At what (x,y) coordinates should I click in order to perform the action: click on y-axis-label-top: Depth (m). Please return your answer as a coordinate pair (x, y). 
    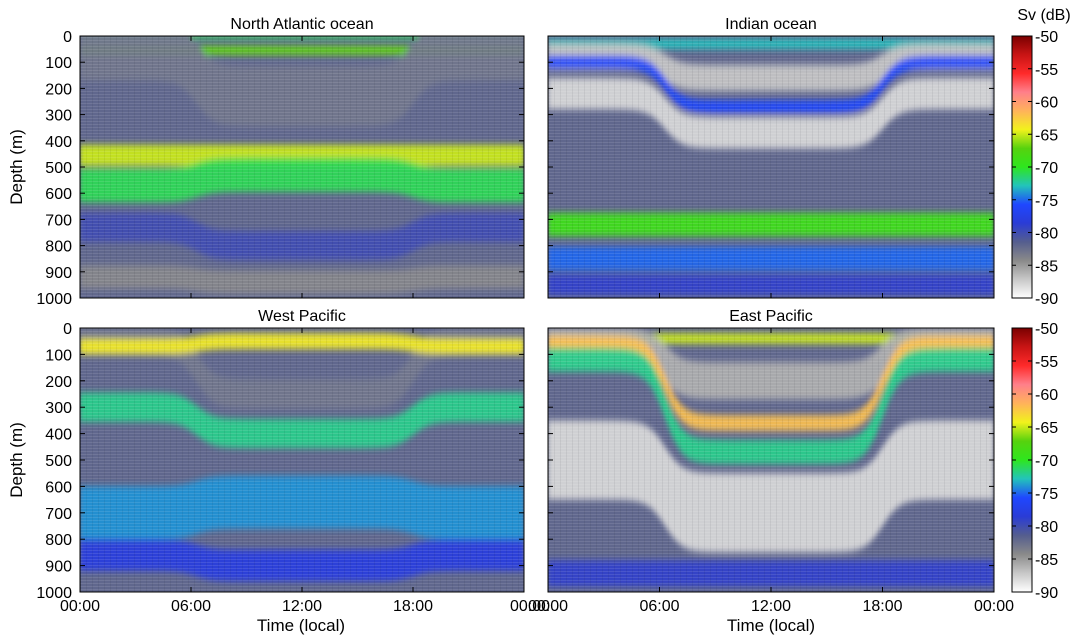
    Looking at the image, I should click on (16, 167).